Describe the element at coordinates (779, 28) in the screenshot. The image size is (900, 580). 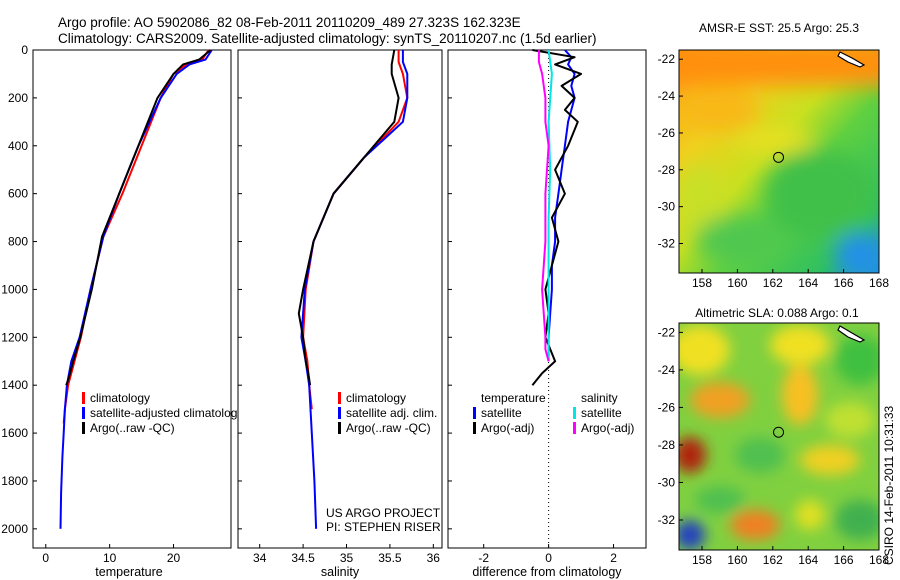
I see `sst-map-title: AMSR-E SST: 25.5 Argo: 25.3` at that location.